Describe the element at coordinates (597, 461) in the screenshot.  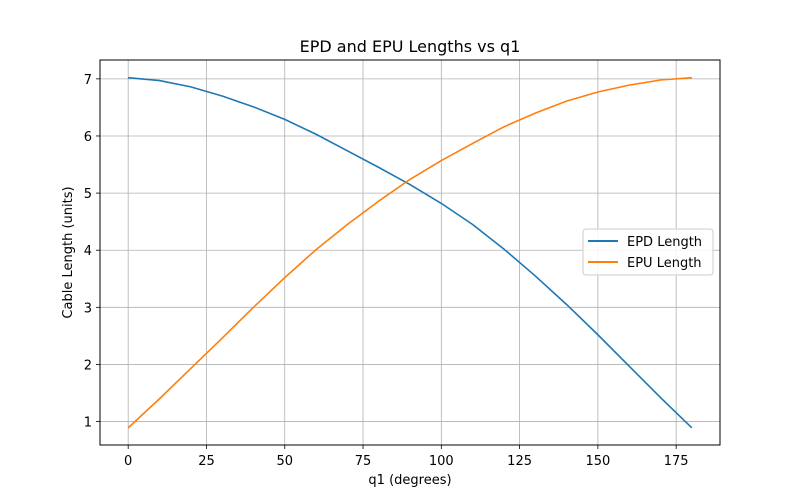
I see `x-tick-label: 150` at that location.